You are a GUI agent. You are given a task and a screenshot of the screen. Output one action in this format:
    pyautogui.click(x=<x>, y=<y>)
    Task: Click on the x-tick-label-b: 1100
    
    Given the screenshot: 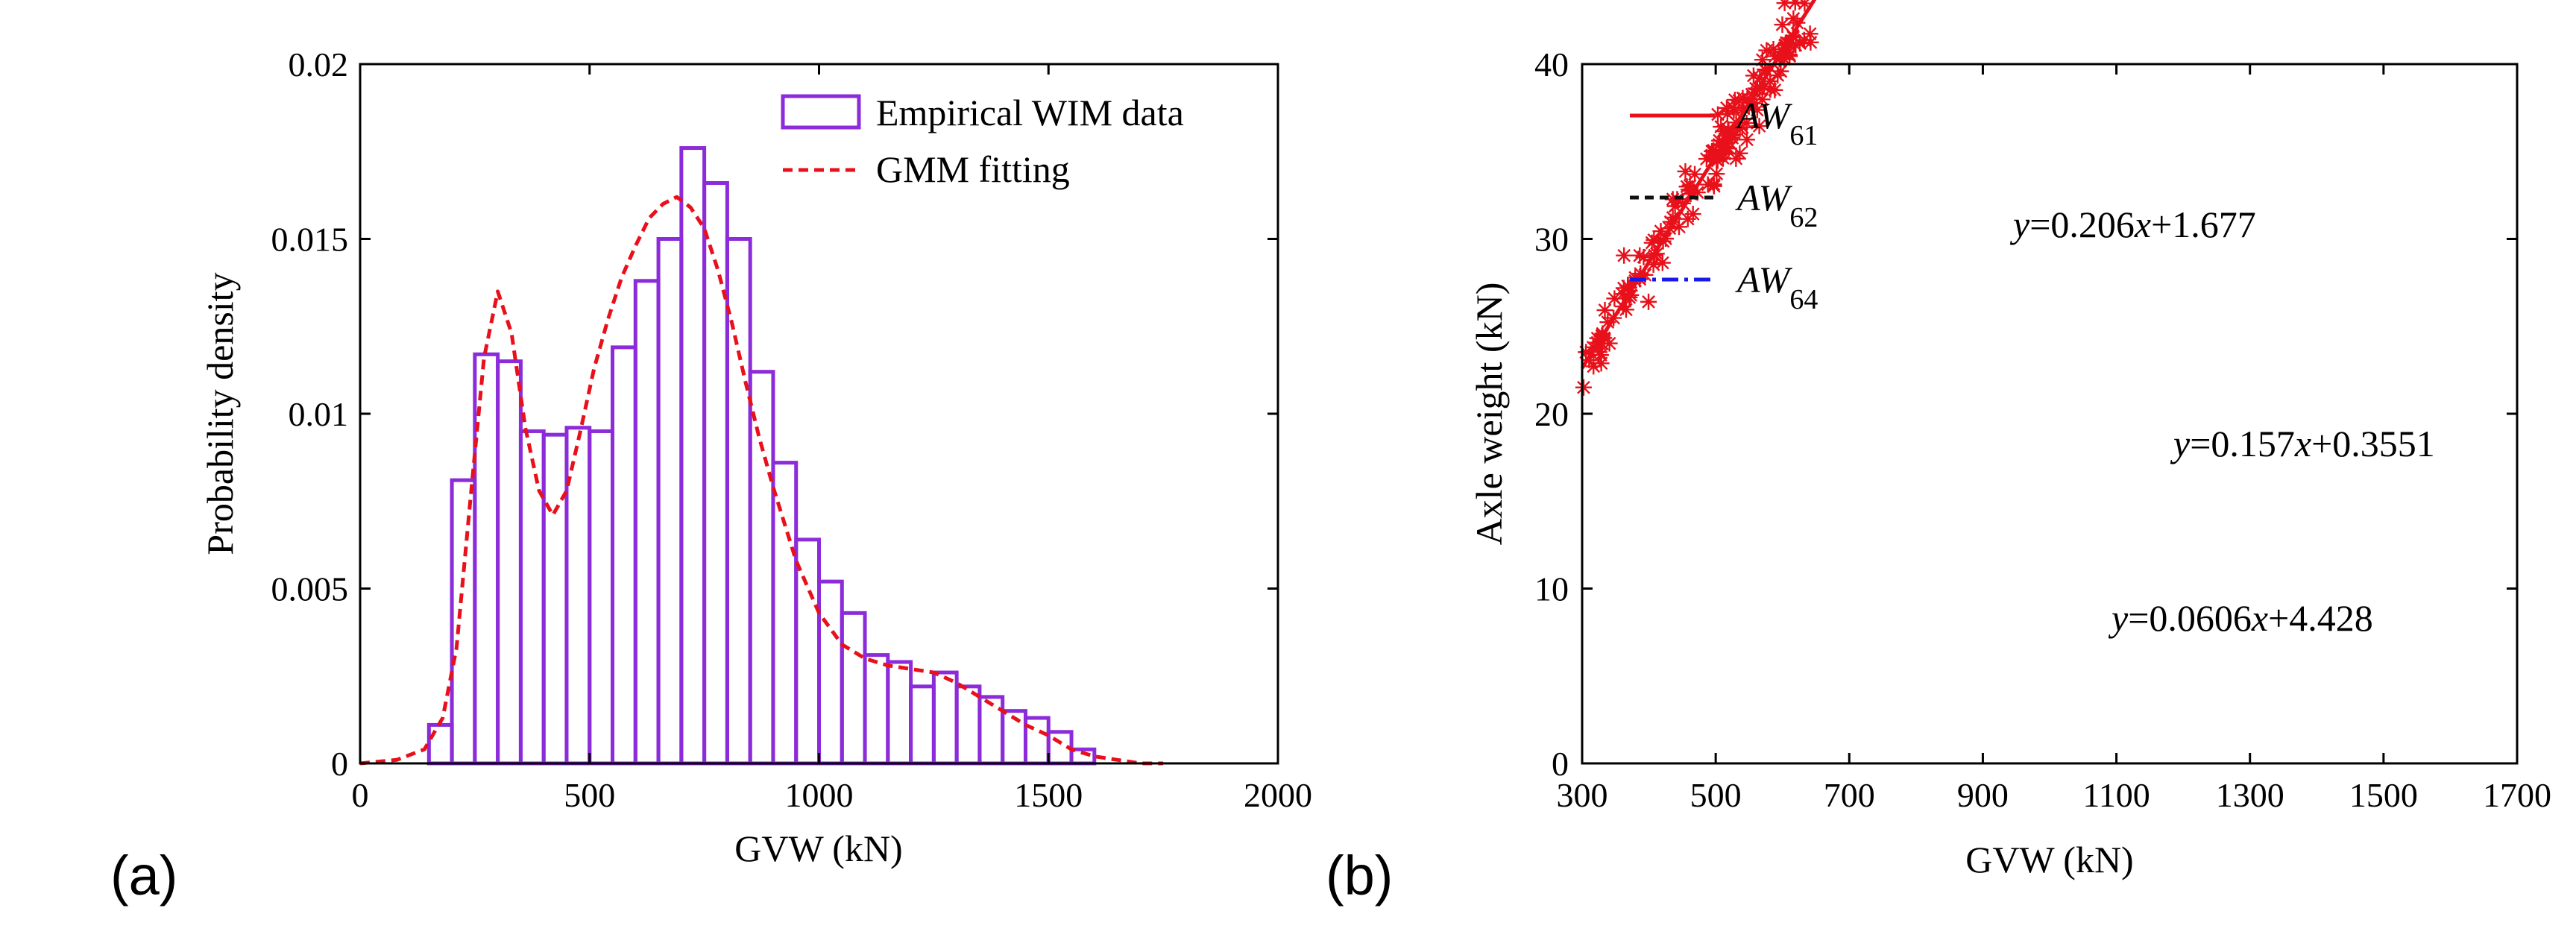 What is the action you would take?
    pyautogui.click(x=2116, y=795)
    